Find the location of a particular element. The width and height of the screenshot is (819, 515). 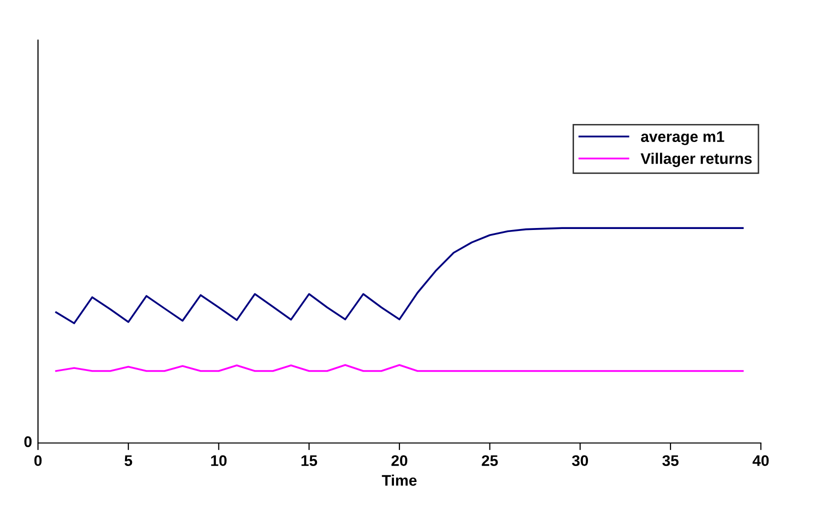

x-axis-title: Time is located at coordinates (399, 480).